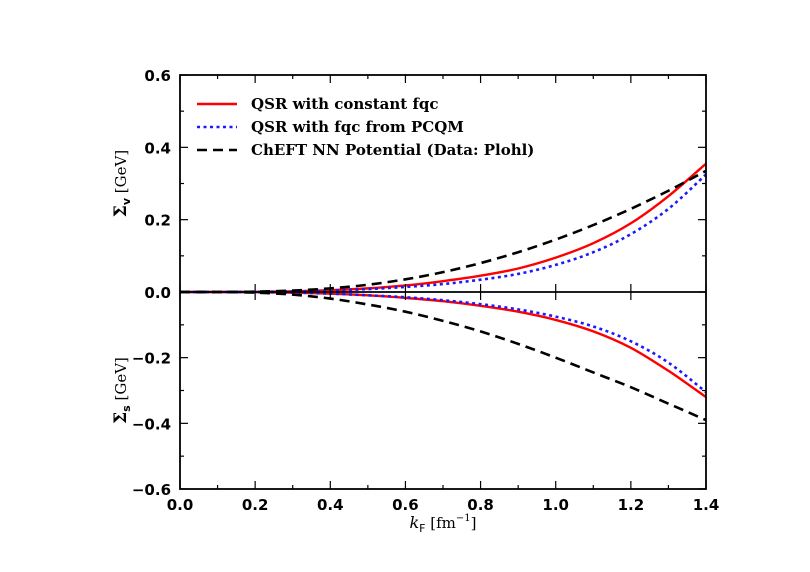  Describe the element at coordinates (122, 183) in the screenshot. I see `y-axis-label-upper: Σv [GeV]` at that location.